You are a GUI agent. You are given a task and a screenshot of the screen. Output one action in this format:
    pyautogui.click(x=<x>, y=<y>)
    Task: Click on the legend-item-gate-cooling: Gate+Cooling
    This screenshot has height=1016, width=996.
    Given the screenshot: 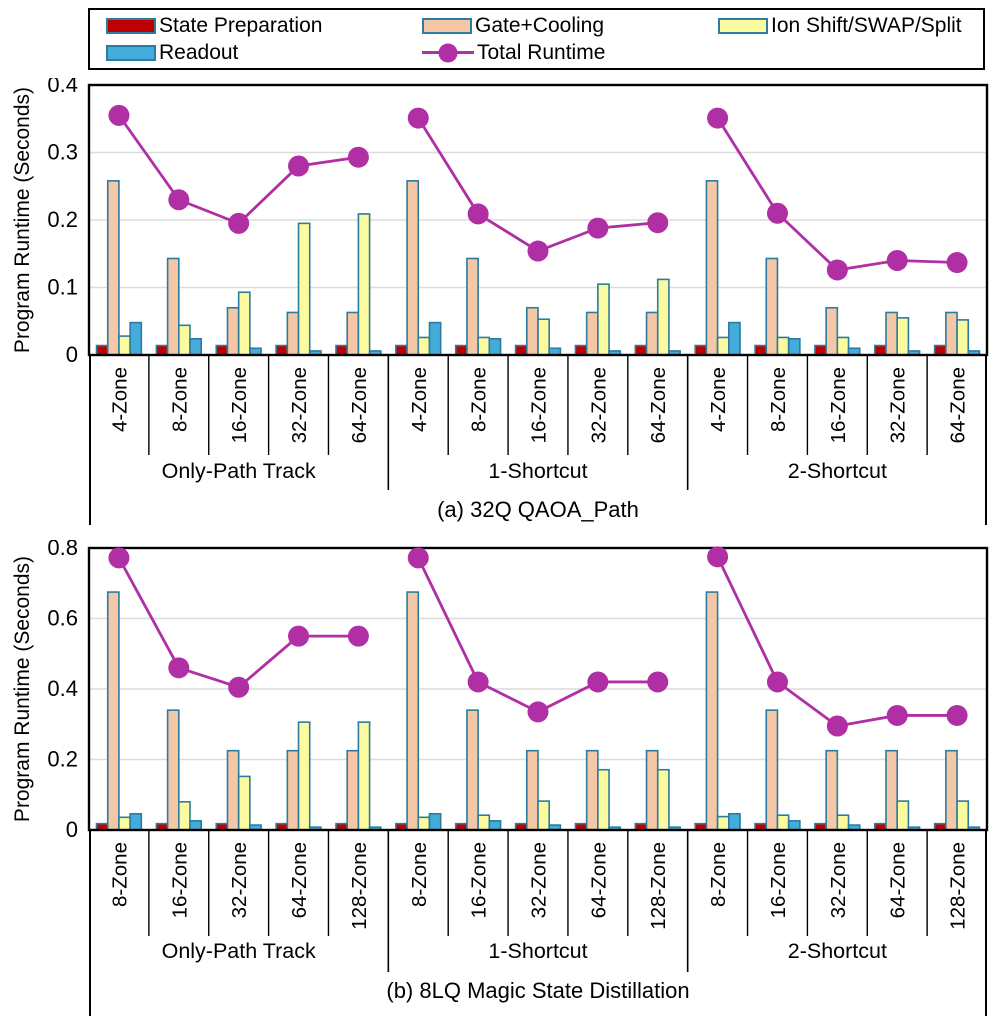 What is the action you would take?
    pyautogui.click(x=570, y=25)
    